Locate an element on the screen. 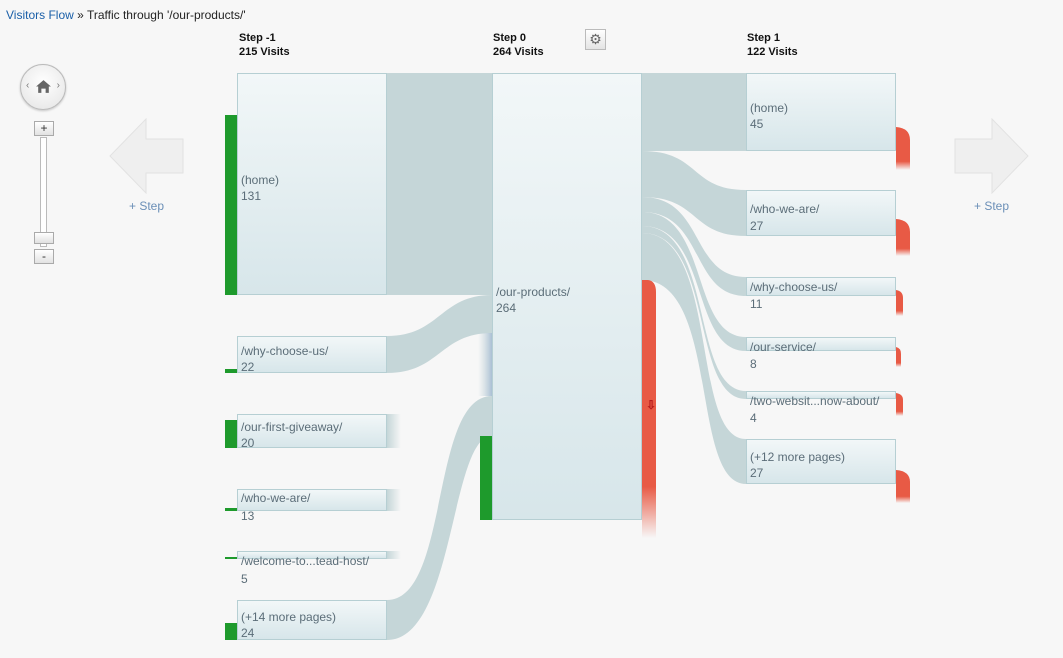 This screenshot has height=658, width=1063. flow-our-products-to-why-choose-us is located at coordinates (694, 246).